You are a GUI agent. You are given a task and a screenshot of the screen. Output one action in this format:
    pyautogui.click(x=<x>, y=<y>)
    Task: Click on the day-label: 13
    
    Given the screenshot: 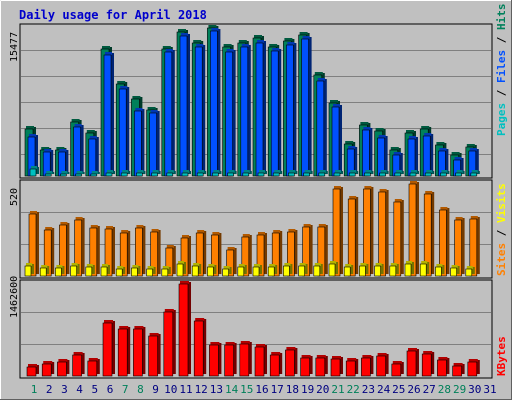 What is the action you would take?
    pyautogui.click(x=216, y=389)
    